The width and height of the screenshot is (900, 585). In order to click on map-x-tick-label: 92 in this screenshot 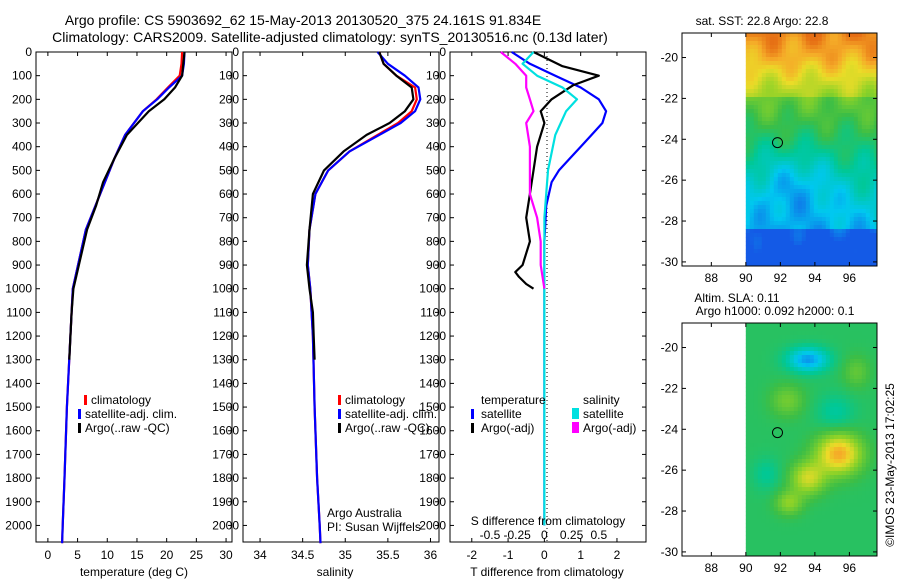, I will do `click(781, 278)`.